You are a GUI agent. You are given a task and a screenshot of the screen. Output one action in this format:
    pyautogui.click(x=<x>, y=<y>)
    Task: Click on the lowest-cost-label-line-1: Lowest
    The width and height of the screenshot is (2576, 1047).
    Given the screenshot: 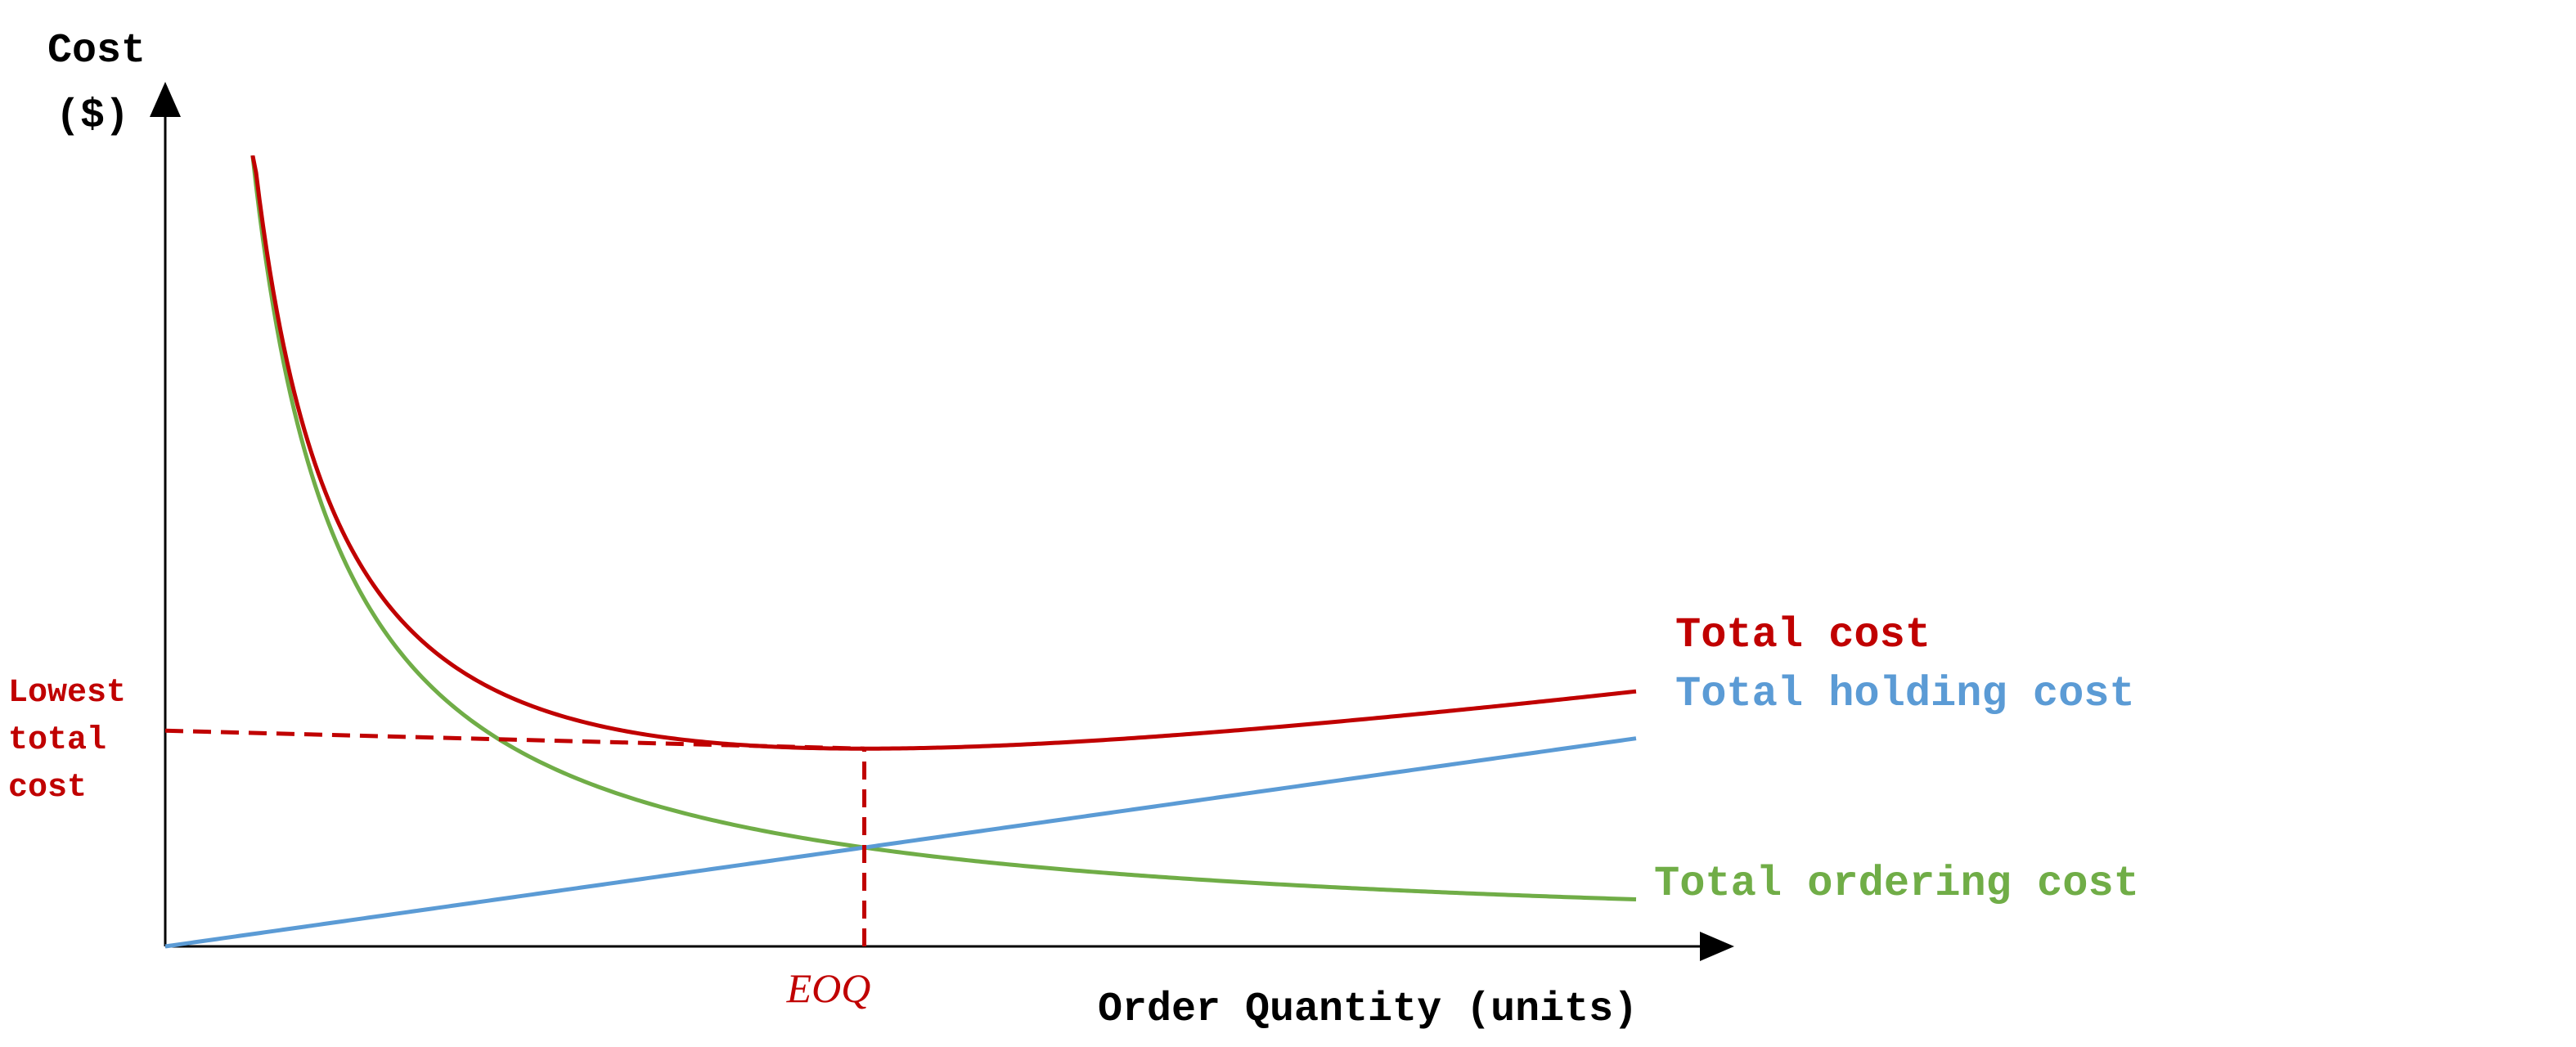 What is the action you would take?
    pyautogui.click(x=67, y=694)
    